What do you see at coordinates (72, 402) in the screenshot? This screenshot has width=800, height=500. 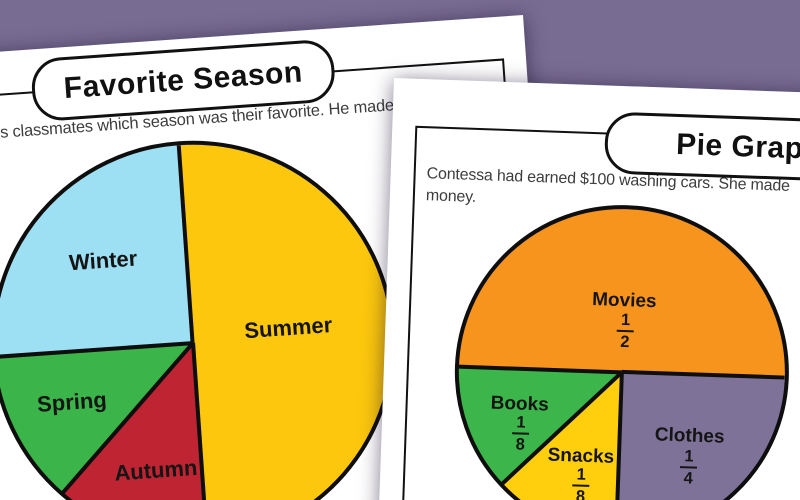 I see `spring-slice-label: Spring` at bounding box center [72, 402].